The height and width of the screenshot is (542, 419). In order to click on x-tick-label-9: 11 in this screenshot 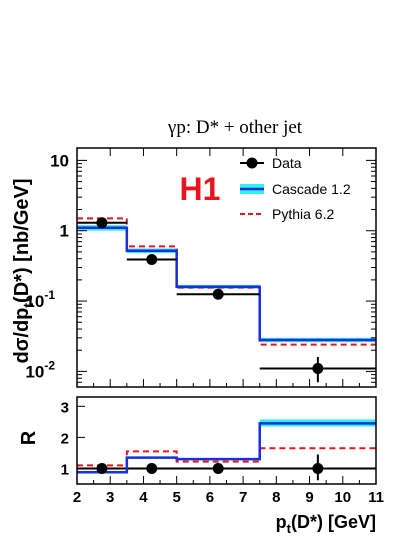, I will do `click(376, 497)`.